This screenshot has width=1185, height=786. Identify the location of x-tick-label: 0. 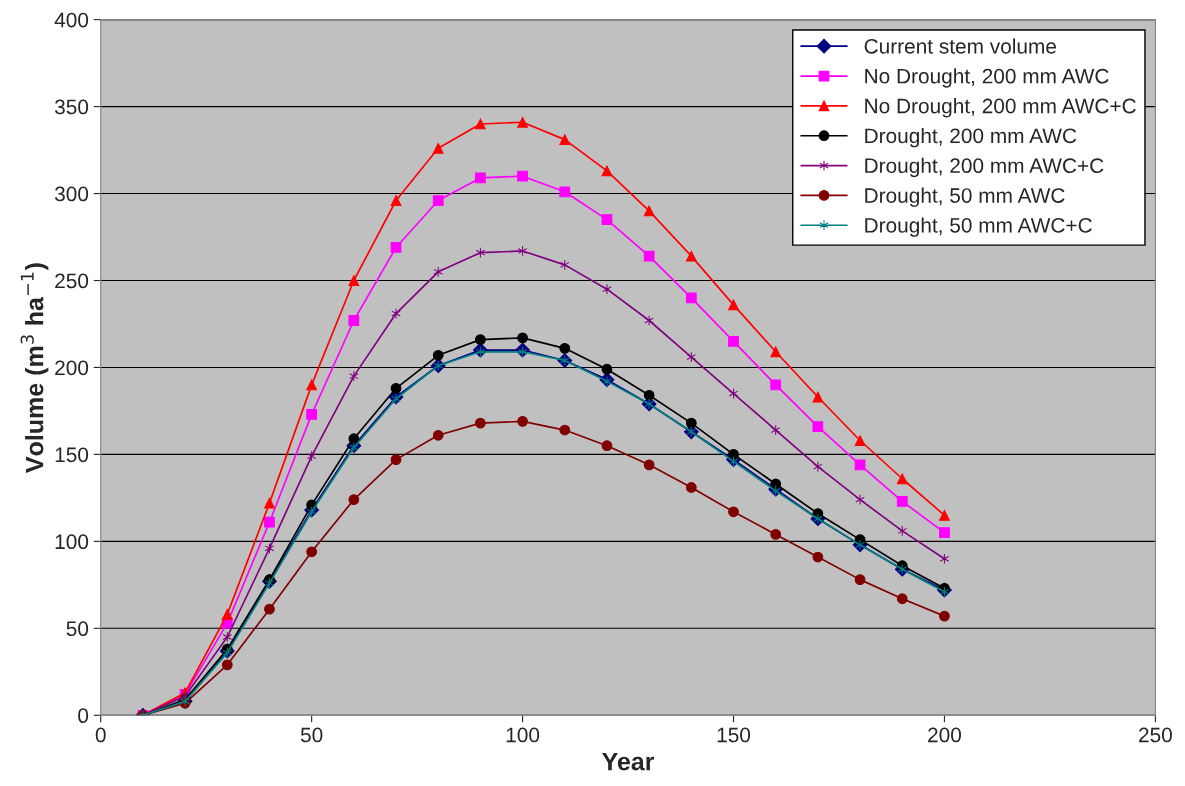
(100, 735).